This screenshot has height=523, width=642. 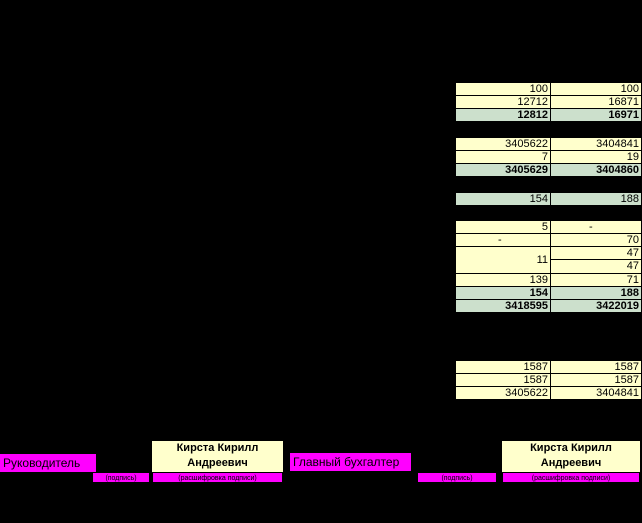 What do you see at coordinates (503, 280) in the screenshot?
I see `value-cell: 139` at bounding box center [503, 280].